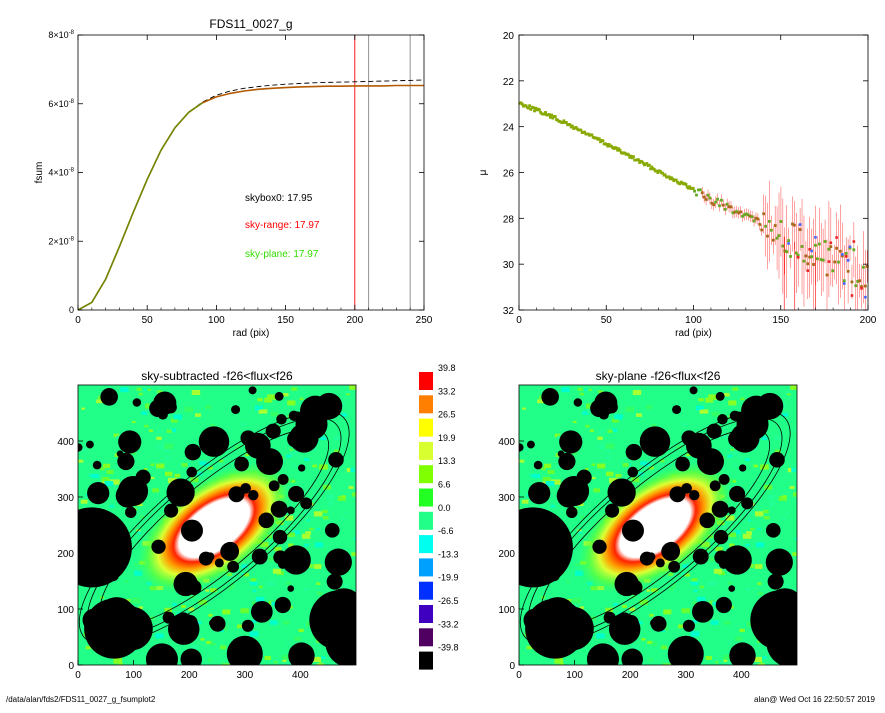 The height and width of the screenshot is (713, 885). I want to click on colorbar-label-10: -26.5, so click(448, 601).